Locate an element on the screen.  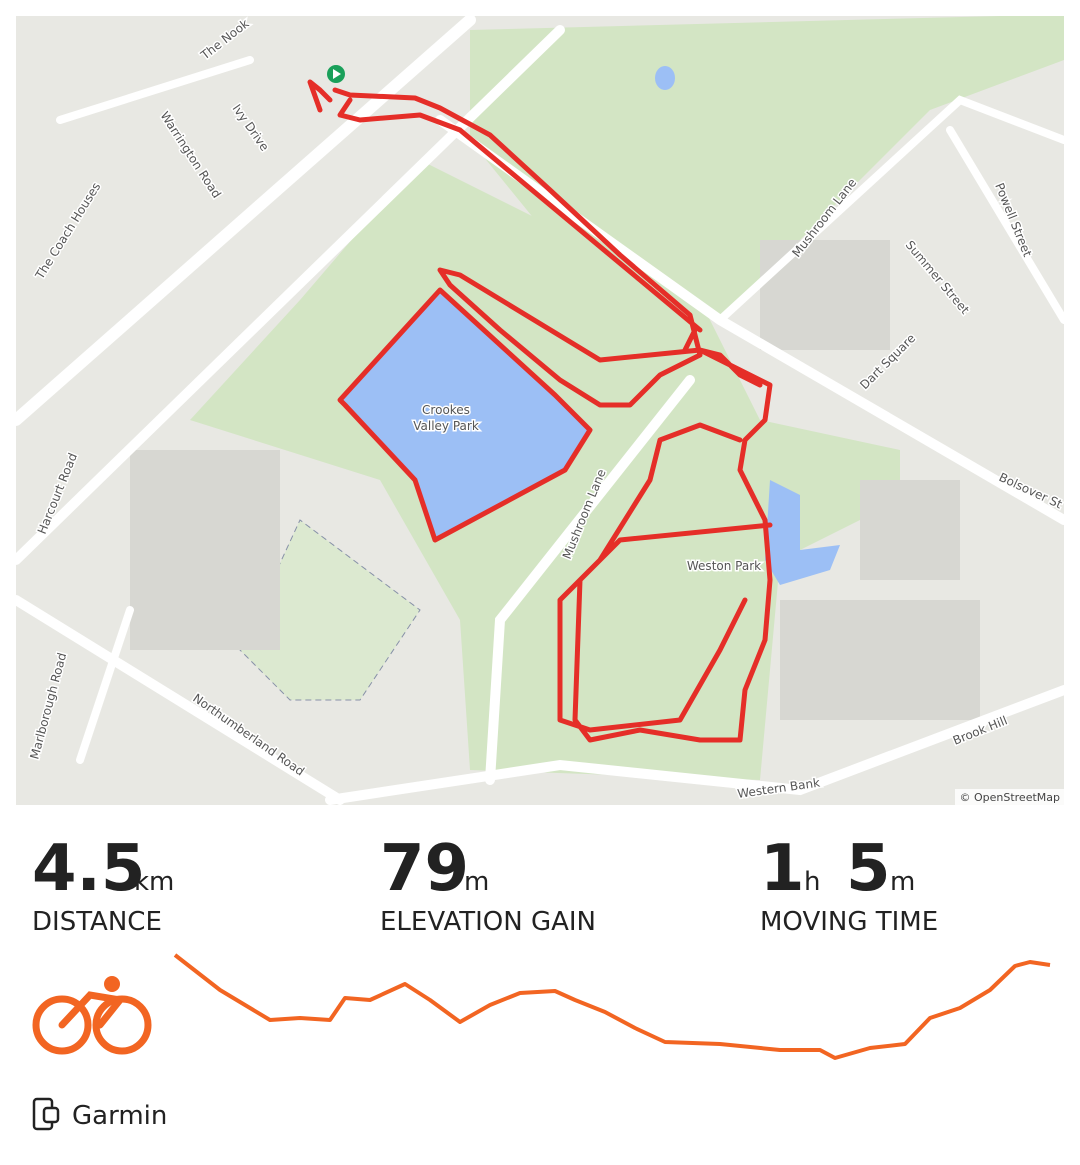
attribution: © OpenStreetMap is located at coordinates (1009, 797).